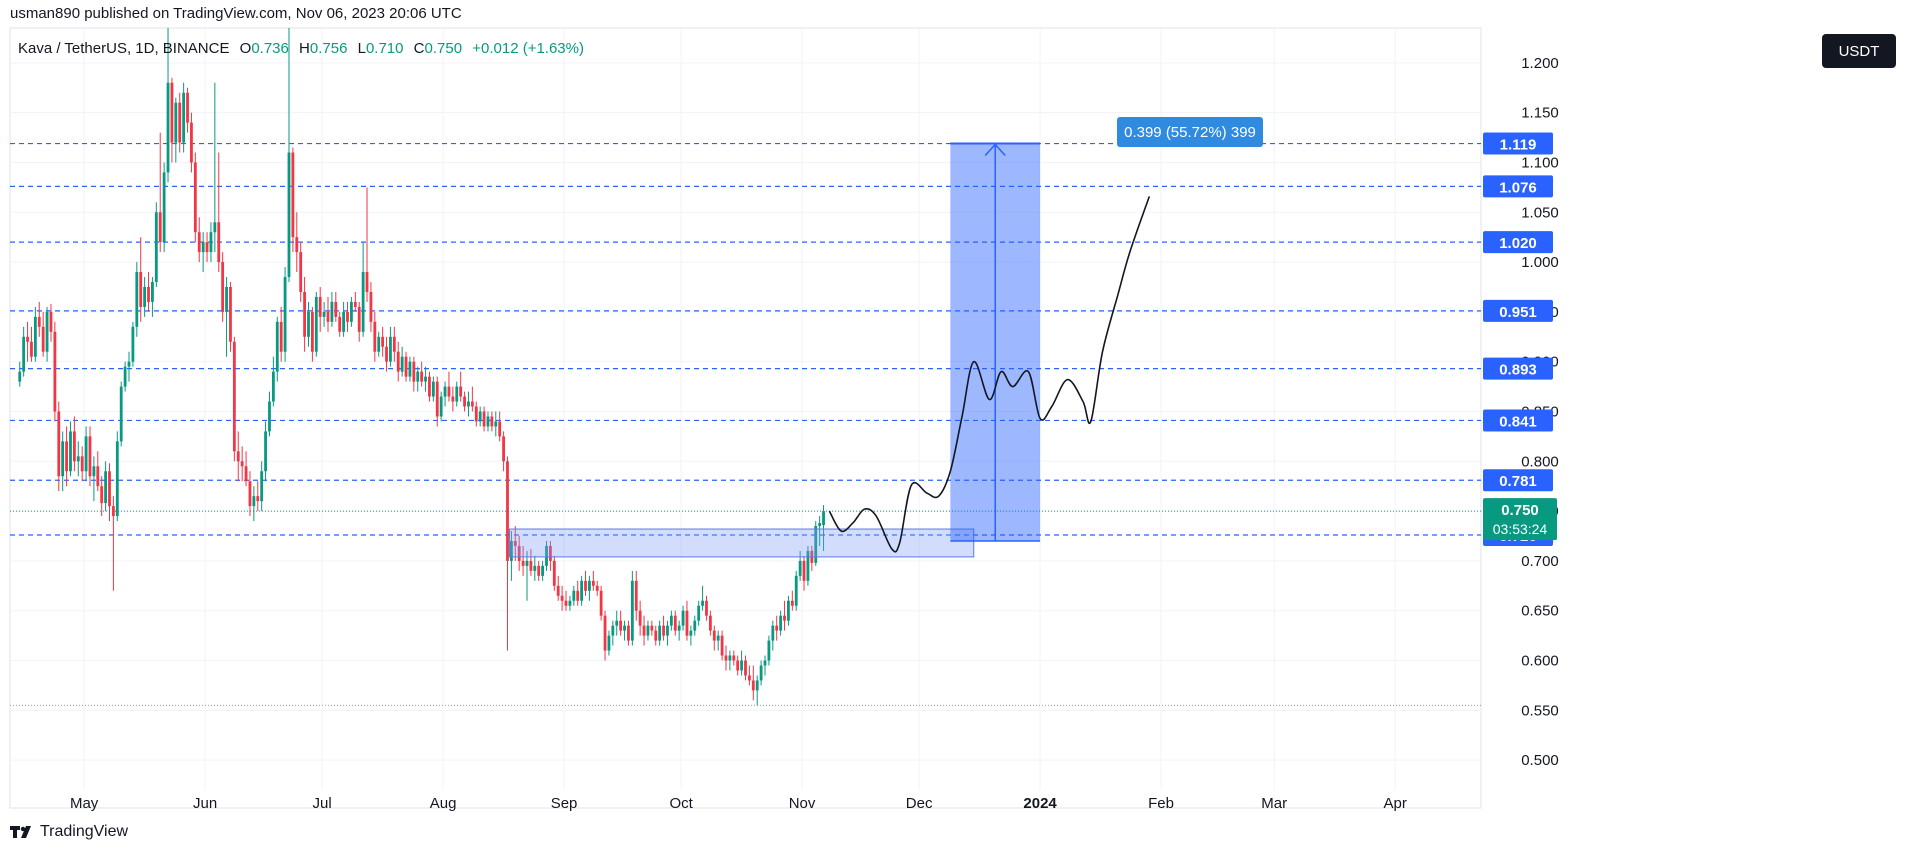  Describe the element at coordinates (384, 48) in the screenshot. I see `low-value: 0.710` at that location.